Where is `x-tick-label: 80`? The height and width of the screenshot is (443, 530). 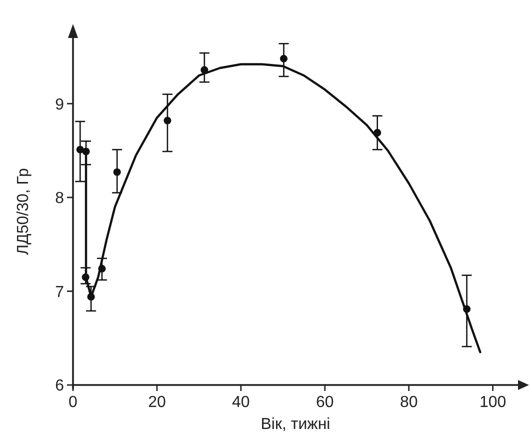
x-tick-label: 80 is located at coordinates (409, 402).